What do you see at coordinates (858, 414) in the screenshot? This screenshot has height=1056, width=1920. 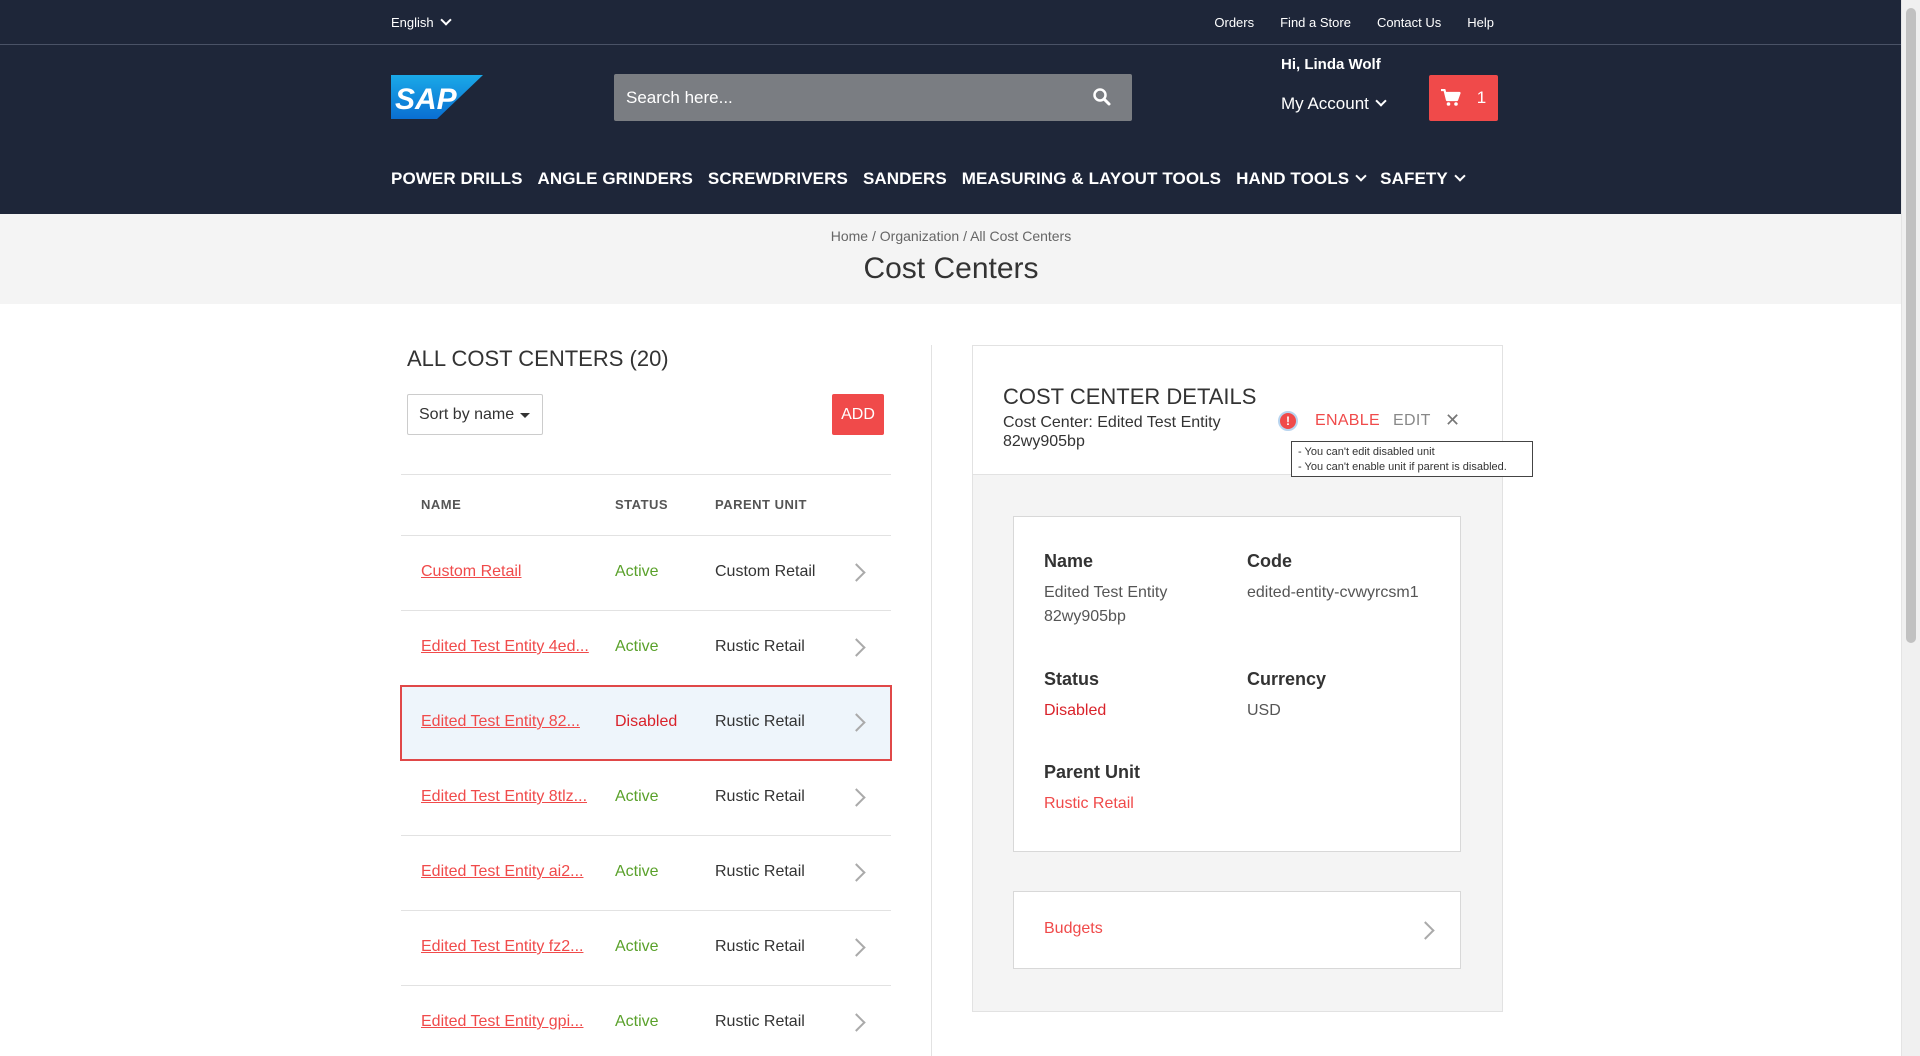 I see `add-button: ADD` at bounding box center [858, 414].